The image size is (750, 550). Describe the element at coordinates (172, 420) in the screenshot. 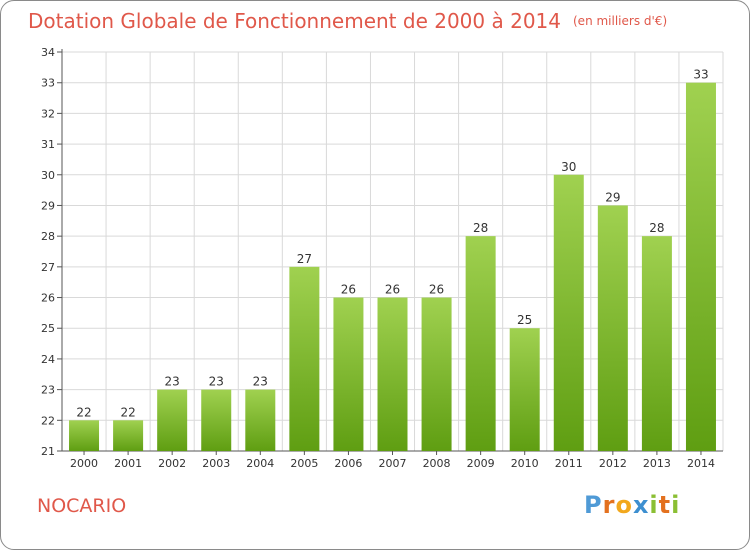

I see `bar-2002` at that location.